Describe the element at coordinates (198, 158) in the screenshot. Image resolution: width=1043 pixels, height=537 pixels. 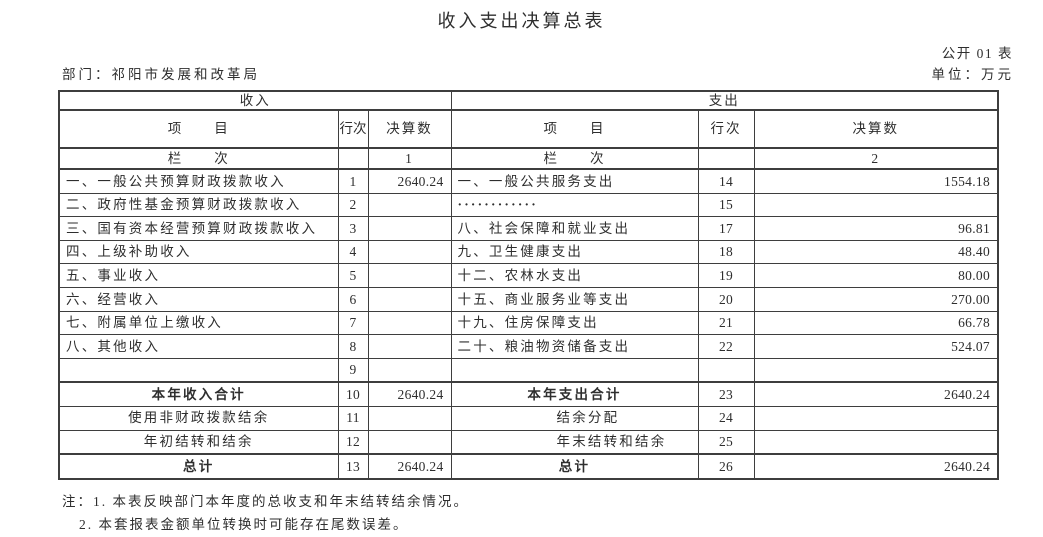
I see `income-index-label: 栏 次` at that location.